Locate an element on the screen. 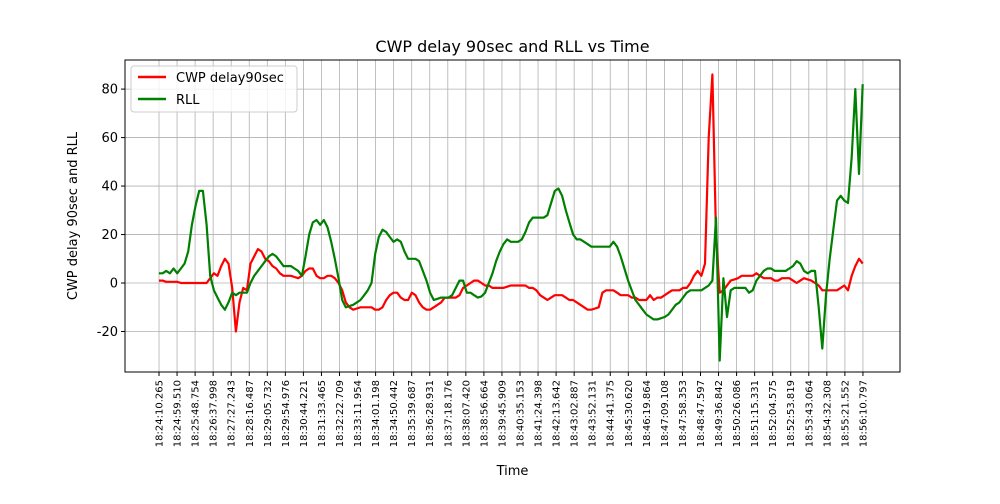 Image resolution: width=1000 pixels, height=504 pixels. y-tick-label: -20 is located at coordinates (107, 332).